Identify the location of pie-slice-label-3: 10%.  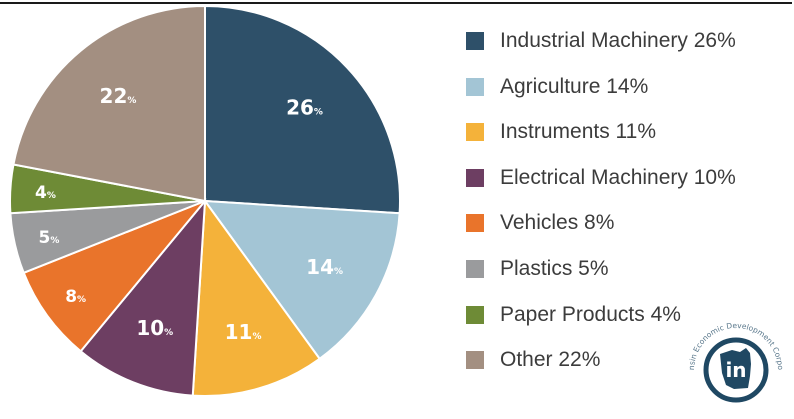
(154, 328).